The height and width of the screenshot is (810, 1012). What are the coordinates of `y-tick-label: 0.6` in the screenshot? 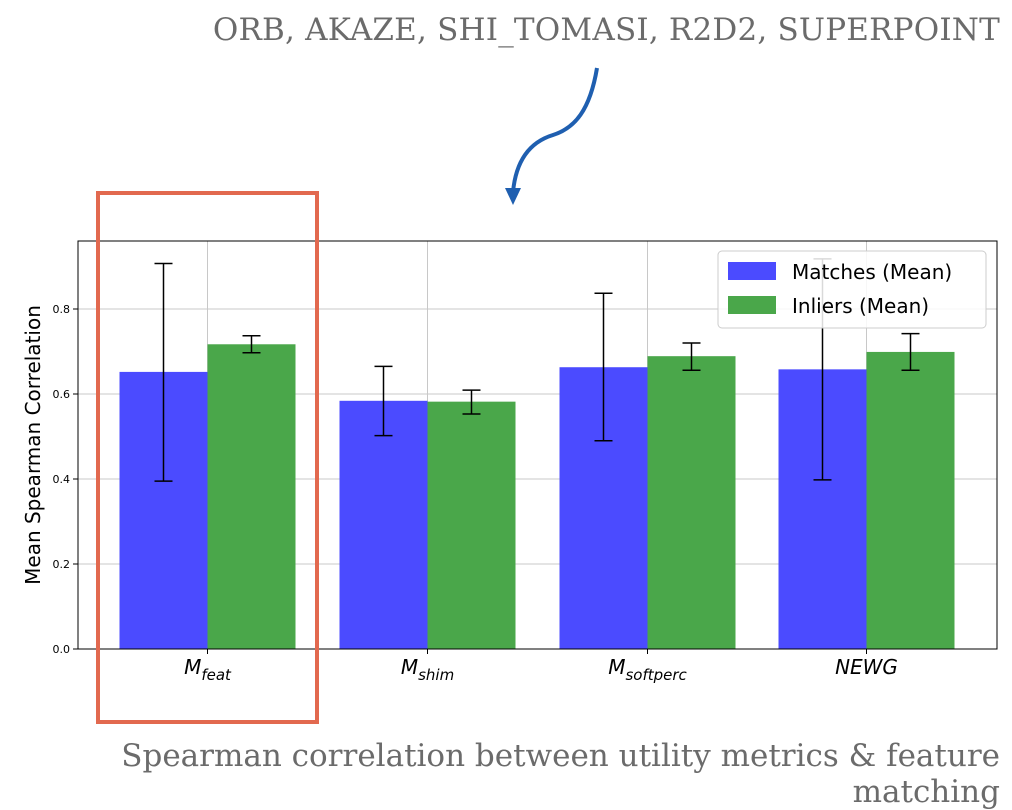 It's located at (62, 394).